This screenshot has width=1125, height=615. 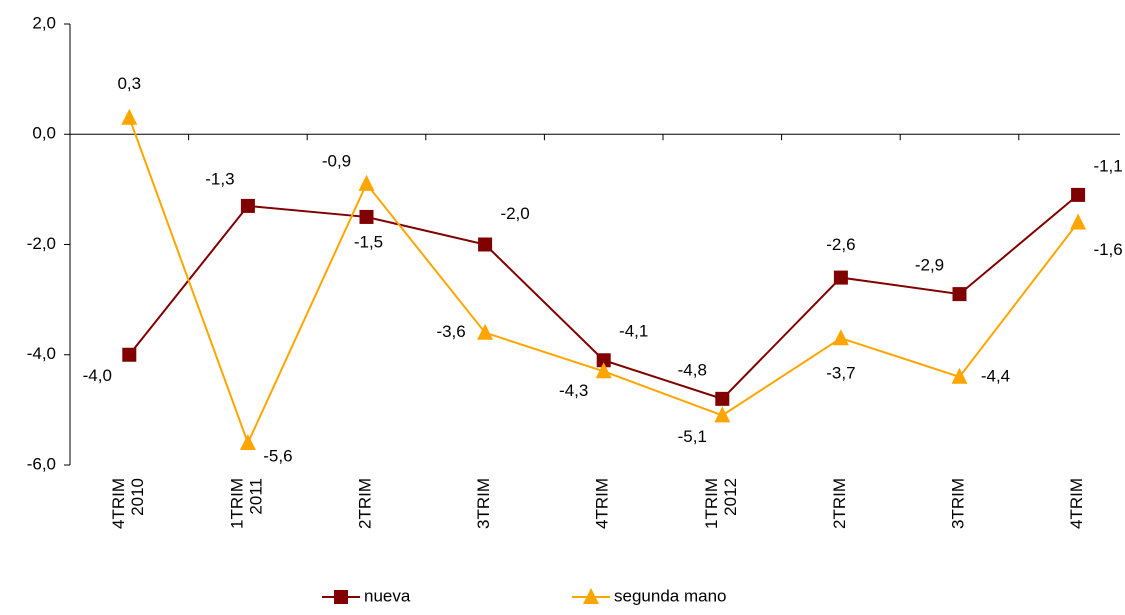 I want to click on y-tick-label: -6,0, so click(x=41, y=463).